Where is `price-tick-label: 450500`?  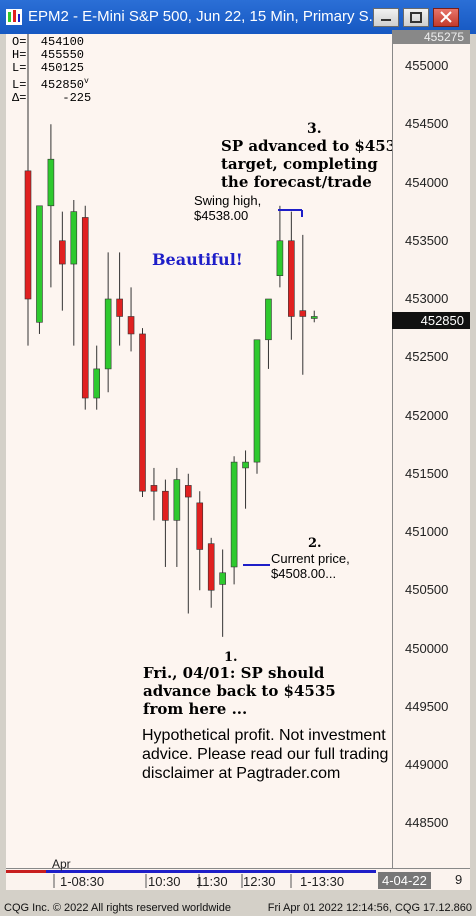 price-tick-label: 450500 is located at coordinates (427, 590).